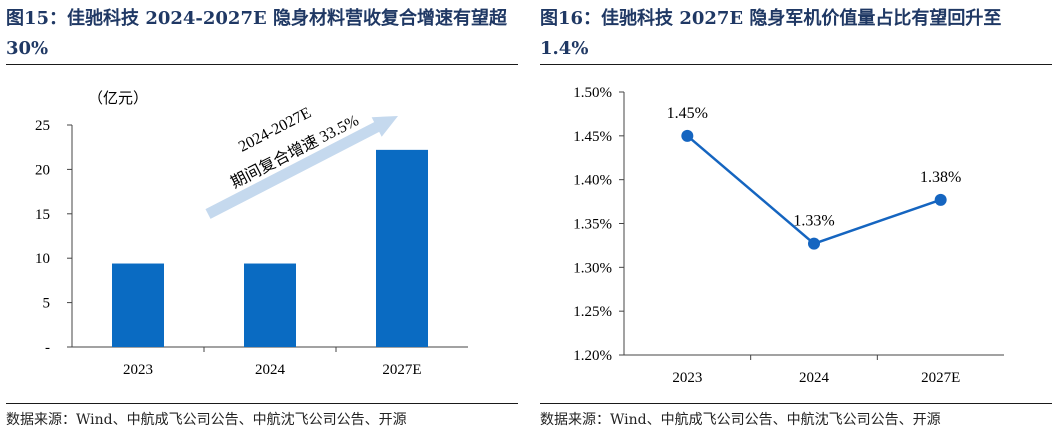  I want to click on growth-arrow, so click(301, 167).